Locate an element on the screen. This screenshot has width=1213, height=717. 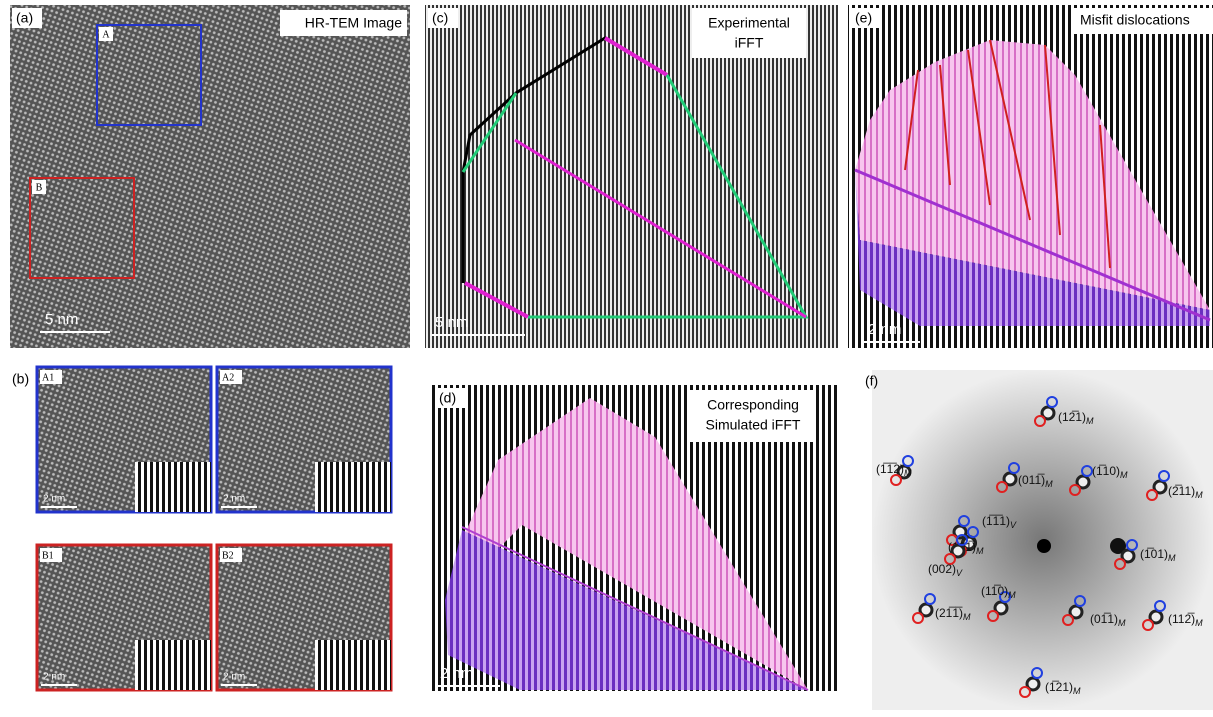
spot-label: (01̅1)M is located at coordinates (1108, 620).